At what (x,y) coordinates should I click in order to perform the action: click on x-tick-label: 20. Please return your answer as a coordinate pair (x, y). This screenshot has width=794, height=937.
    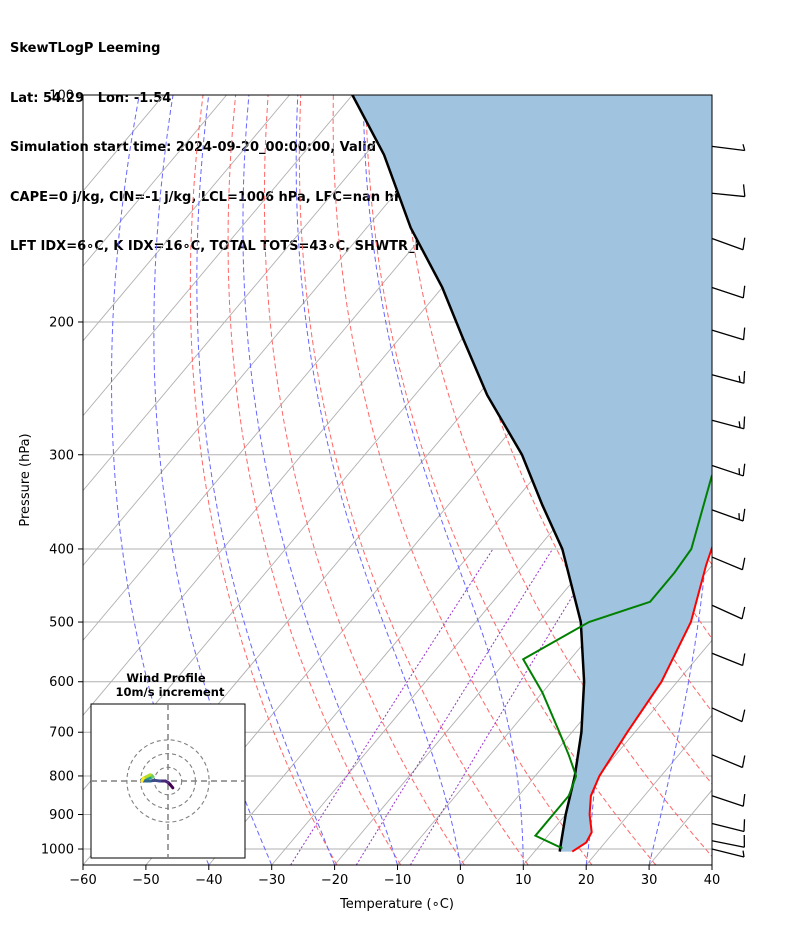
    Looking at the image, I should click on (586, 880).